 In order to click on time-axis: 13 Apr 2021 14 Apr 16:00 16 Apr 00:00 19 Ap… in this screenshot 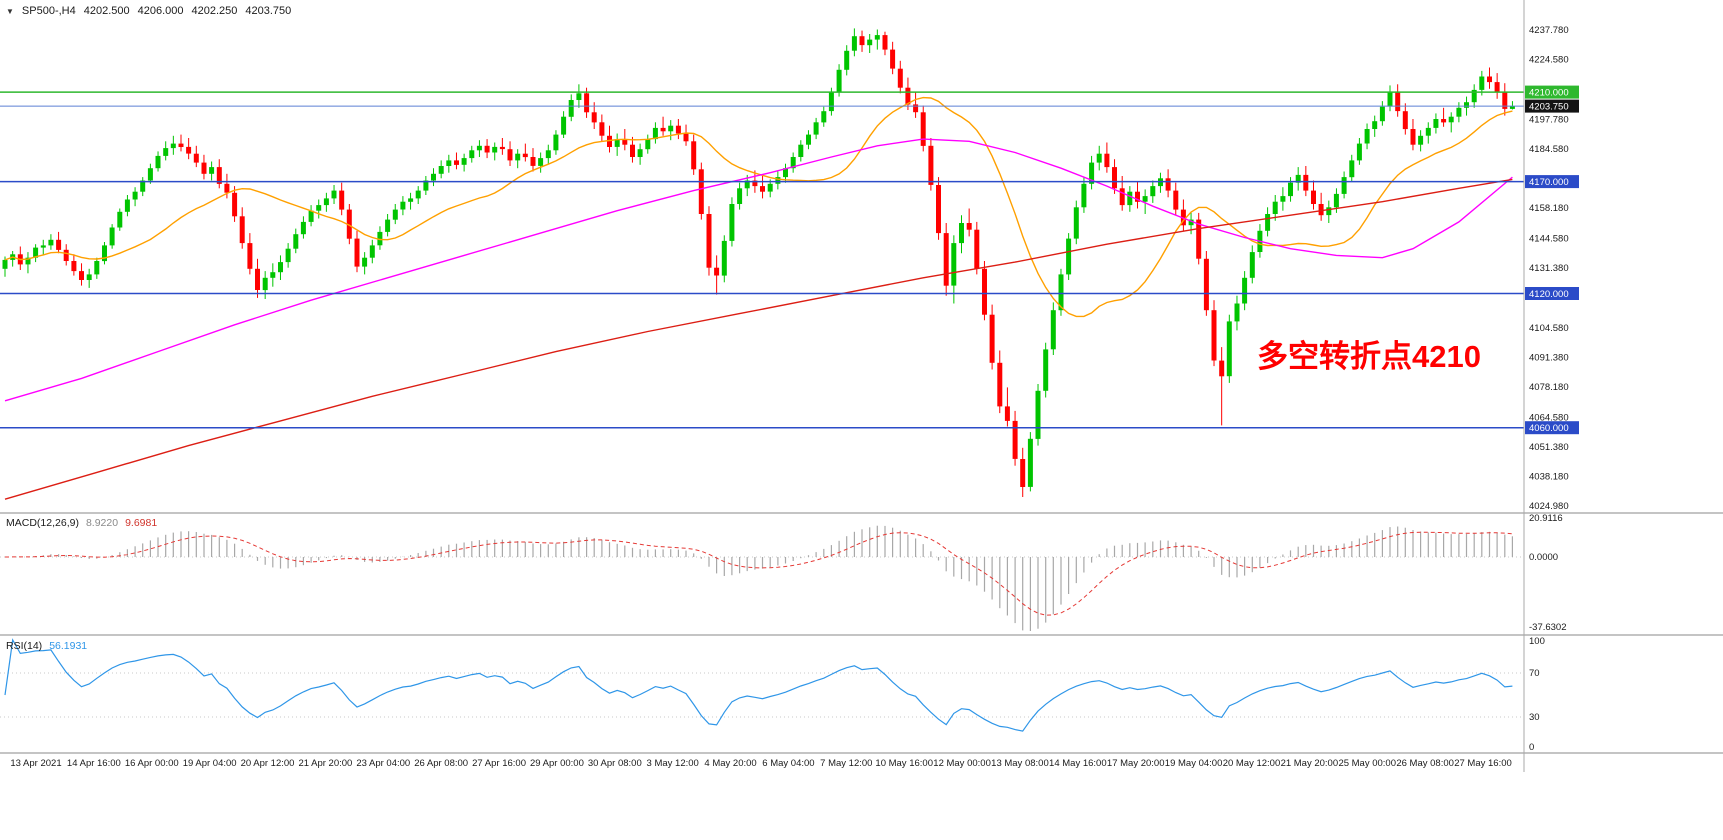, I will do `click(760, 763)`.